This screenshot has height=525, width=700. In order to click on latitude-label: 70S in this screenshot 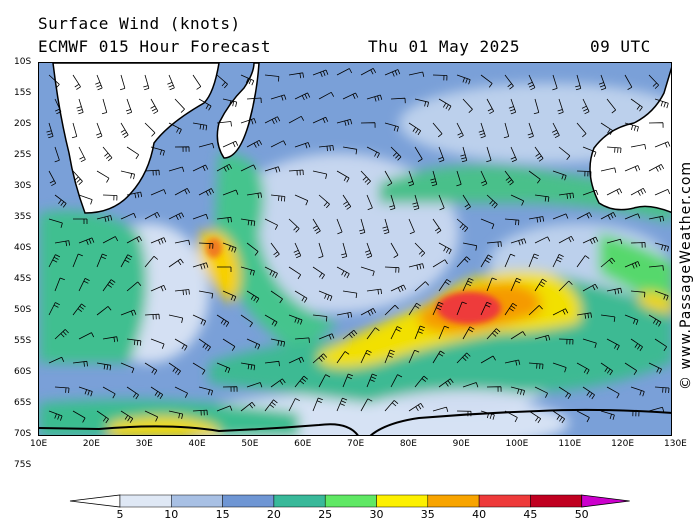, I will do `click(23, 434)`.